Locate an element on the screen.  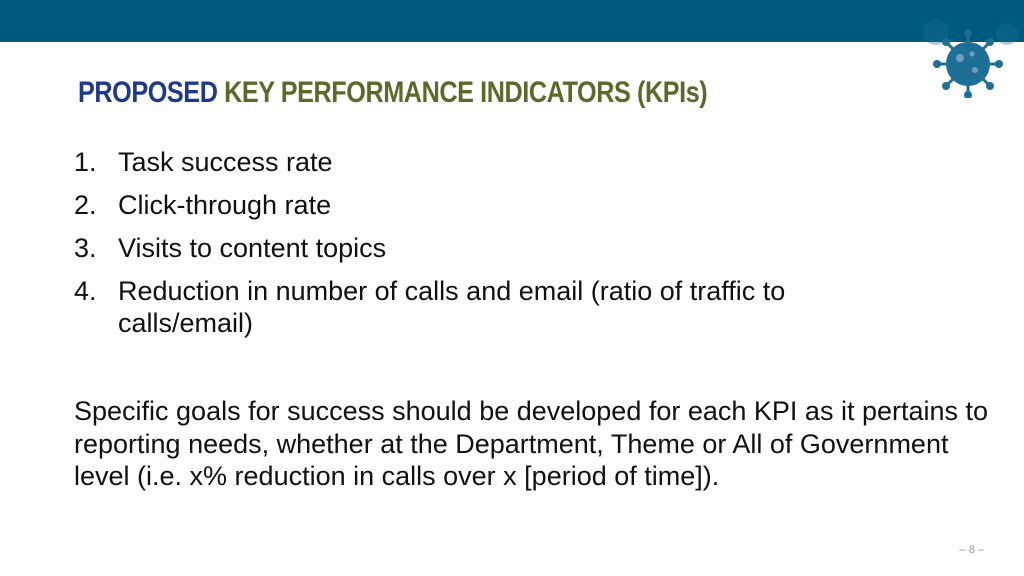
kpi-text: Click-through rate is located at coordinates (225, 205).